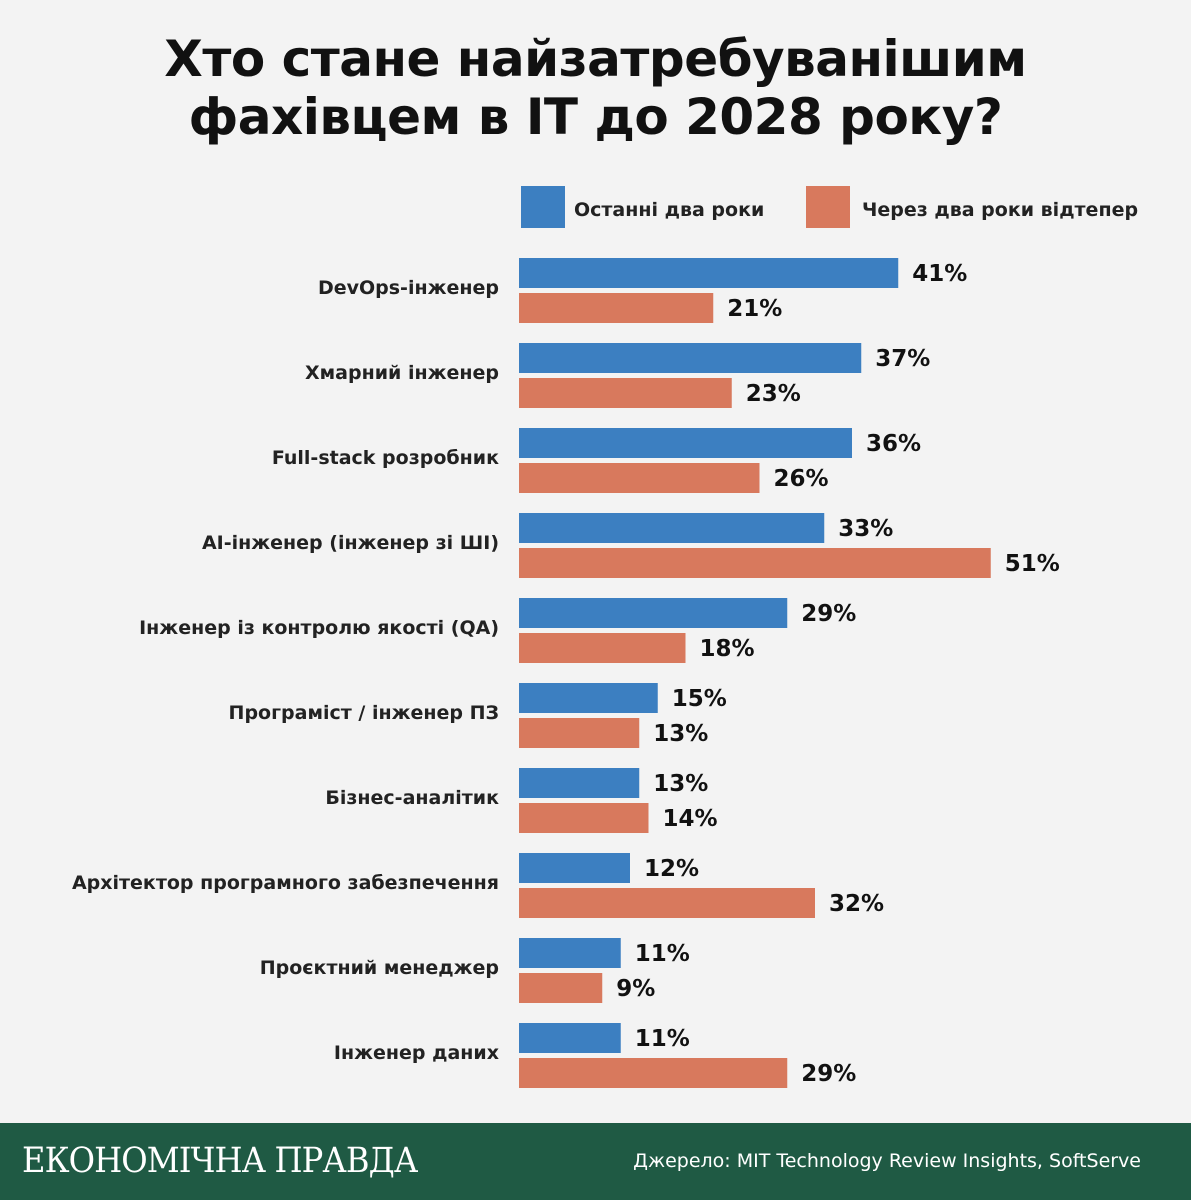 This screenshot has height=1200, width=1191. What do you see at coordinates (1032, 564) in the screenshot?
I see `value-label: 51%` at bounding box center [1032, 564].